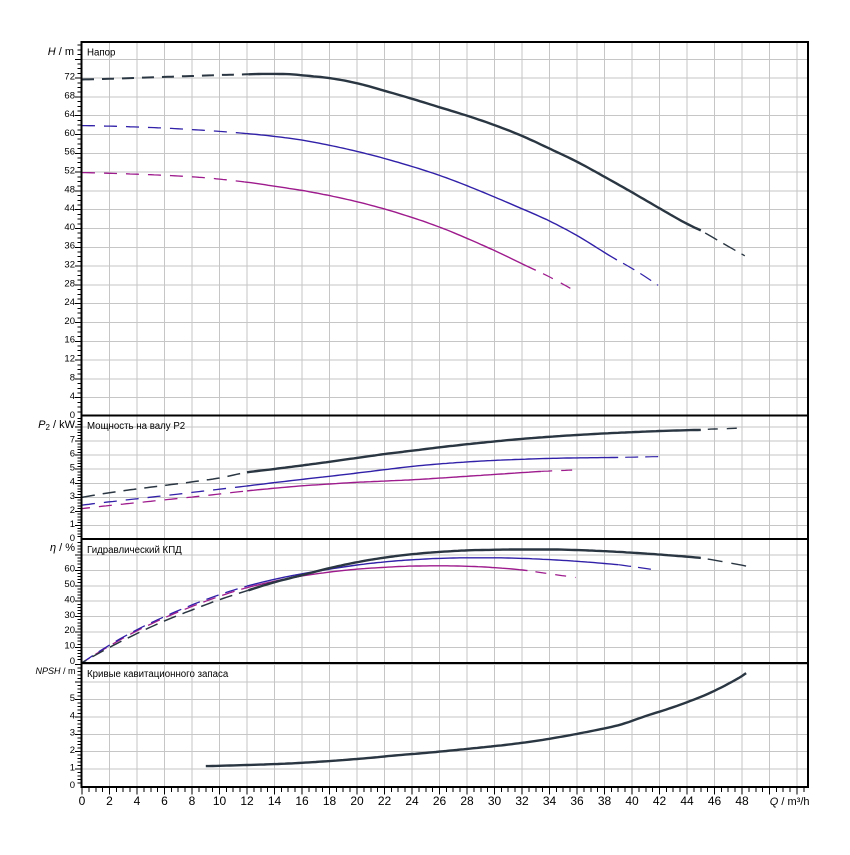 The image size is (850, 855). Describe the element at coordinates (69, 584) in the screenshot. I see `svg-text: 50` at that location.